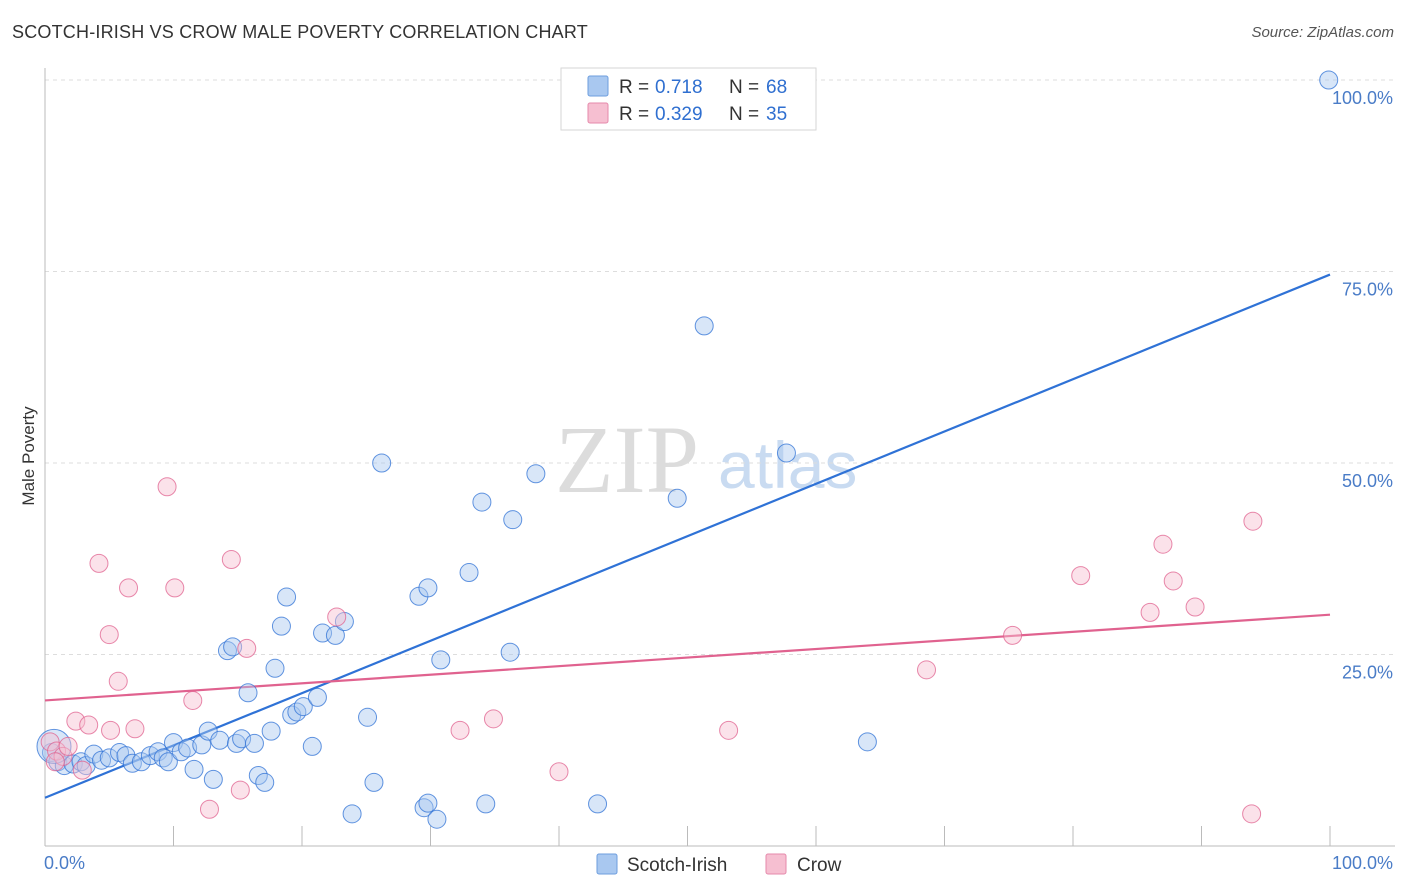  I want to click on y-tick-label: 25.0%, so click(1367, 673).